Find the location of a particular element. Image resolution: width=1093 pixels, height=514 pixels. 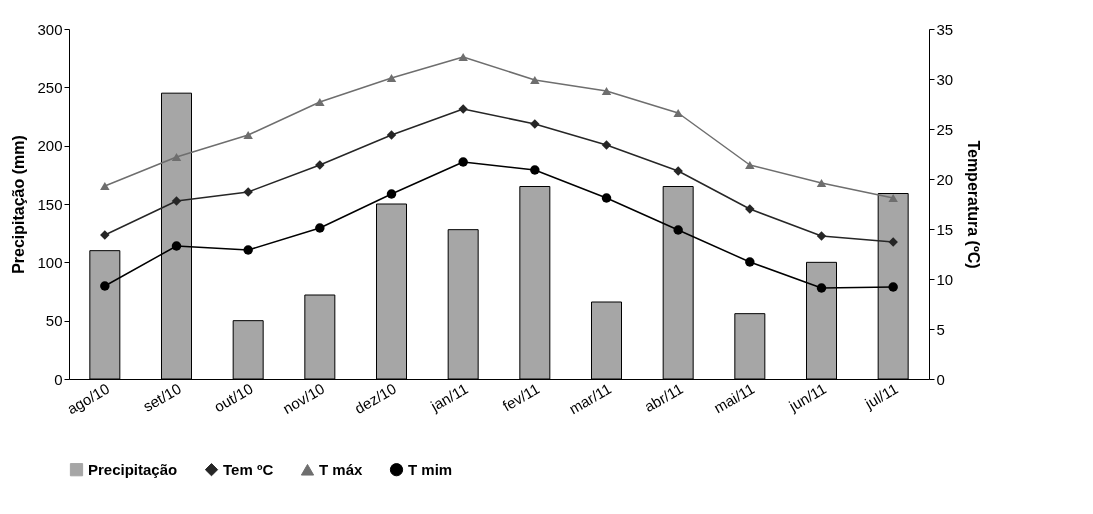

y-tick-label: 200 is located at coordinates (50, 146).